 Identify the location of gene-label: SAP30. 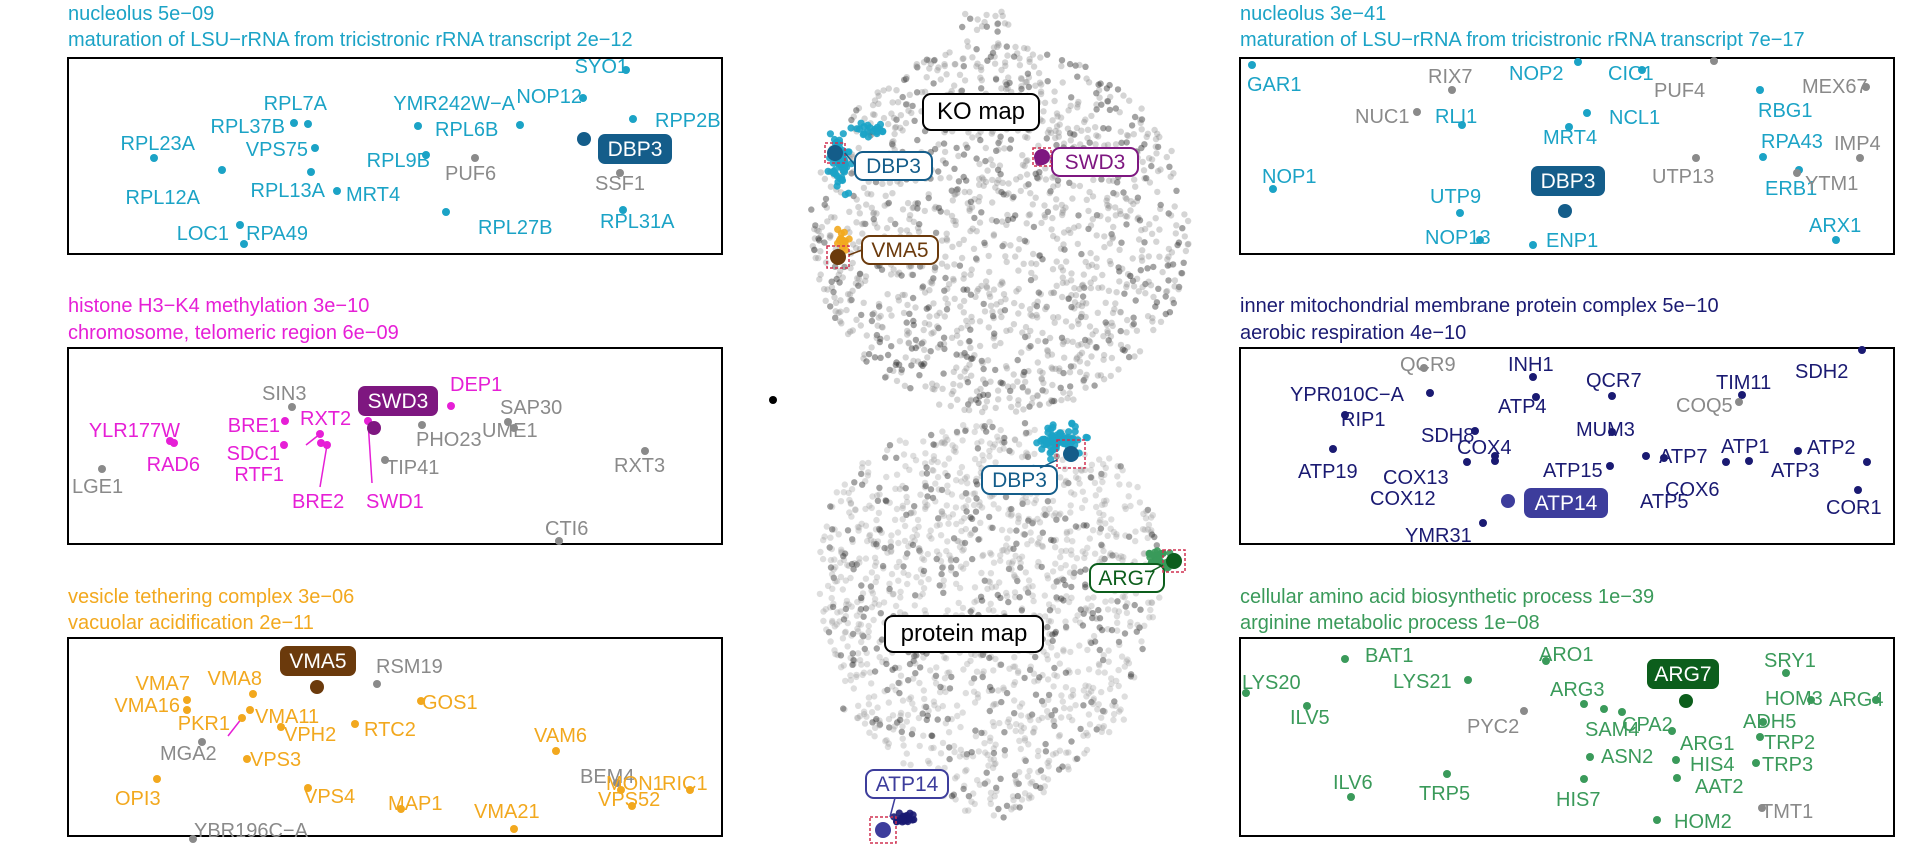
(531, 408).